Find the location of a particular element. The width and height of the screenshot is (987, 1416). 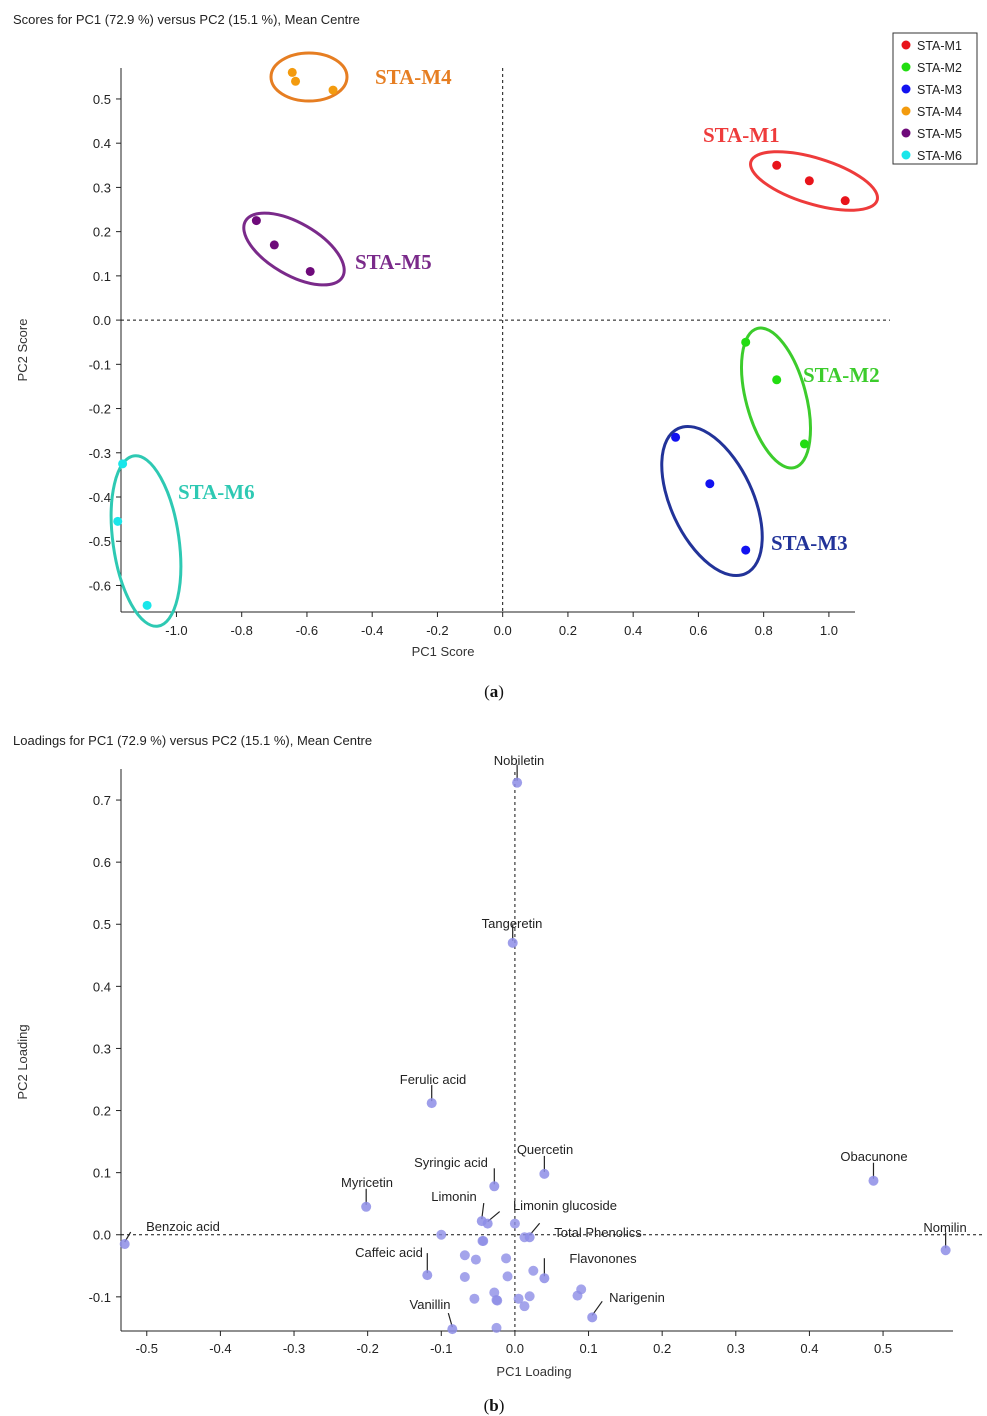

sta-m1-cluster-label: STA-M1 is located at coordinates (741, 135).